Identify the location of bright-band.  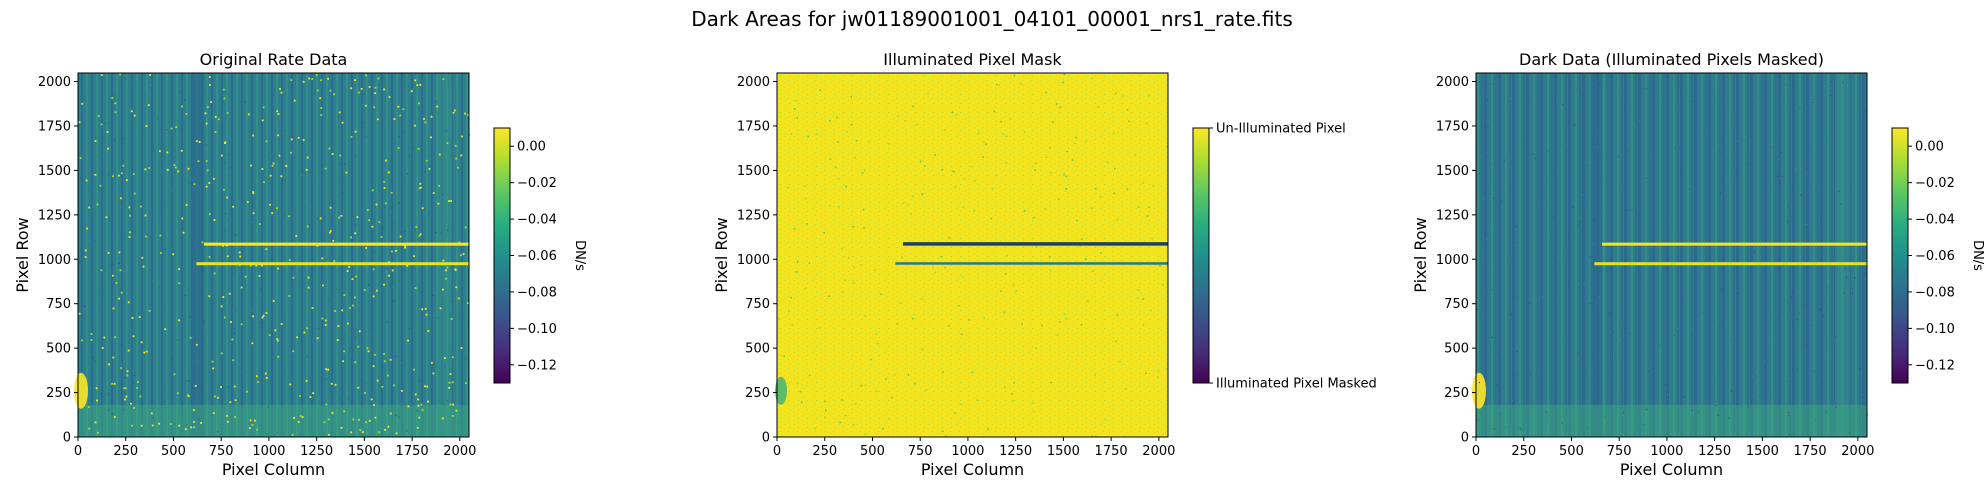
(444, 255).